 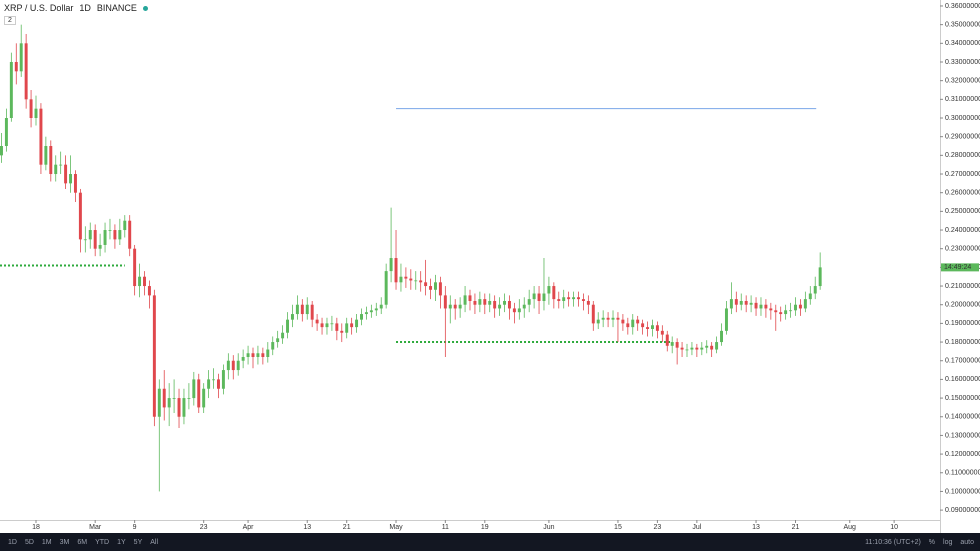 What do you see at coordinates (76, 8) in the screenshot?
I see `header: XRP / U.S. Dollar 1D BINANCE` at bounding box center [76, 8].